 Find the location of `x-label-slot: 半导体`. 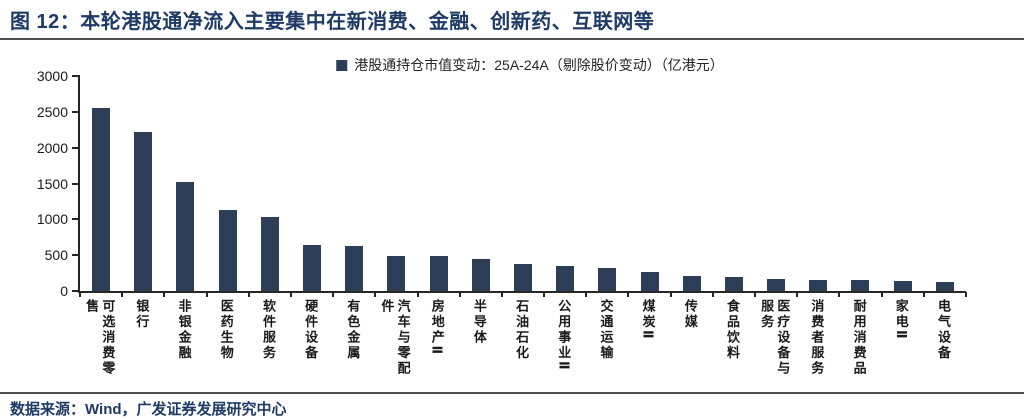

x-label-slot: 半导体 is located at coordinates (479, 339).